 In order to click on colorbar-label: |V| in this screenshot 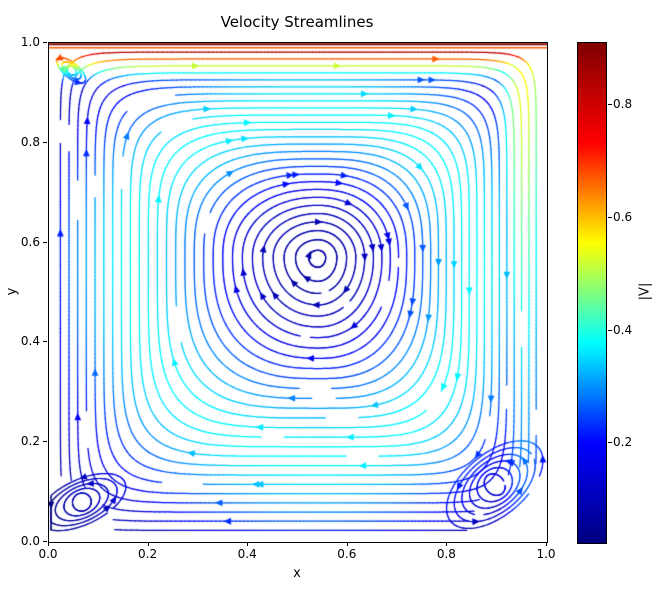, I will do `click(645, 291)`.